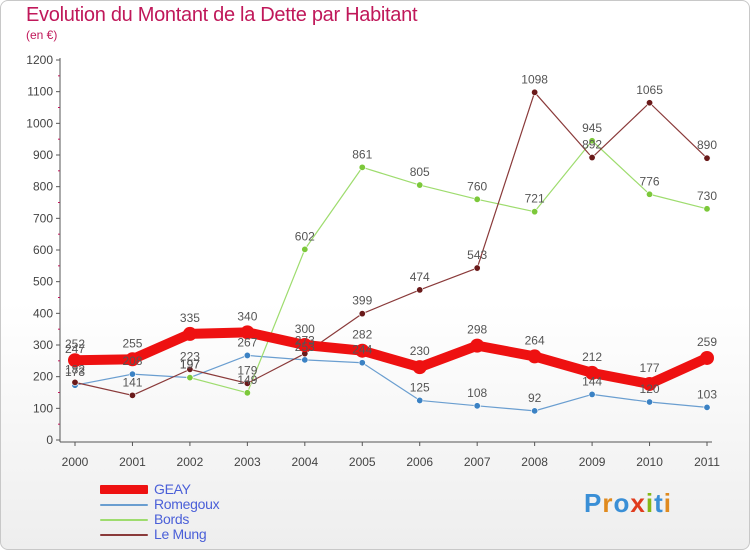 The width and height of the screenshot is (750, 550). What do you see at coordinates (247, 370) in the screenshot?
I see `data-label-le-mung: 179` at bounding box center [247, 370].